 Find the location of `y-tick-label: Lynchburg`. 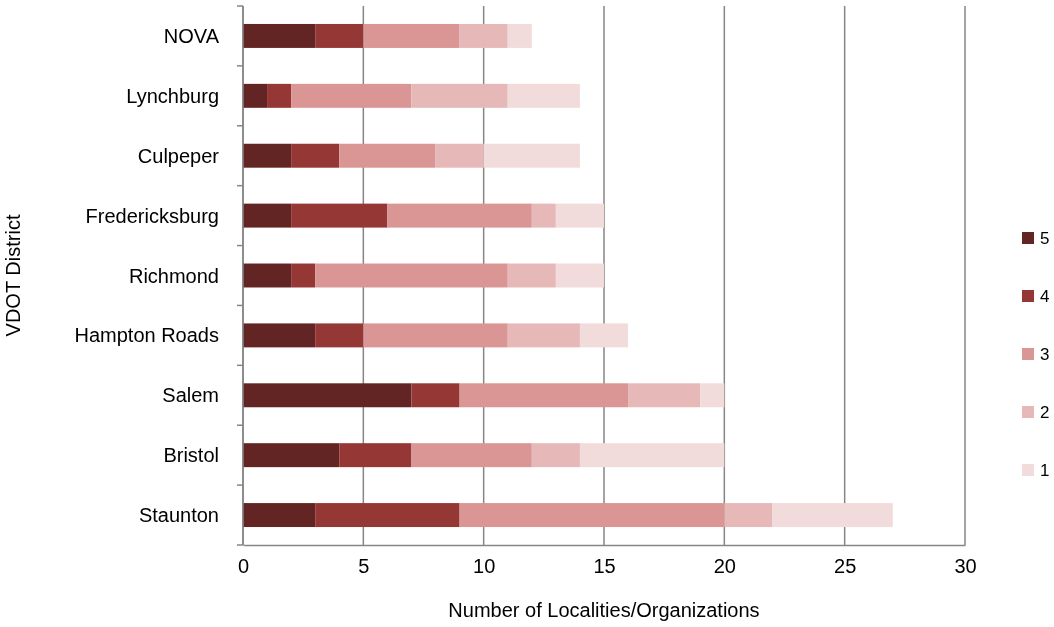

y-tick-label: Lynchburg is located at coordinates (172, 95).